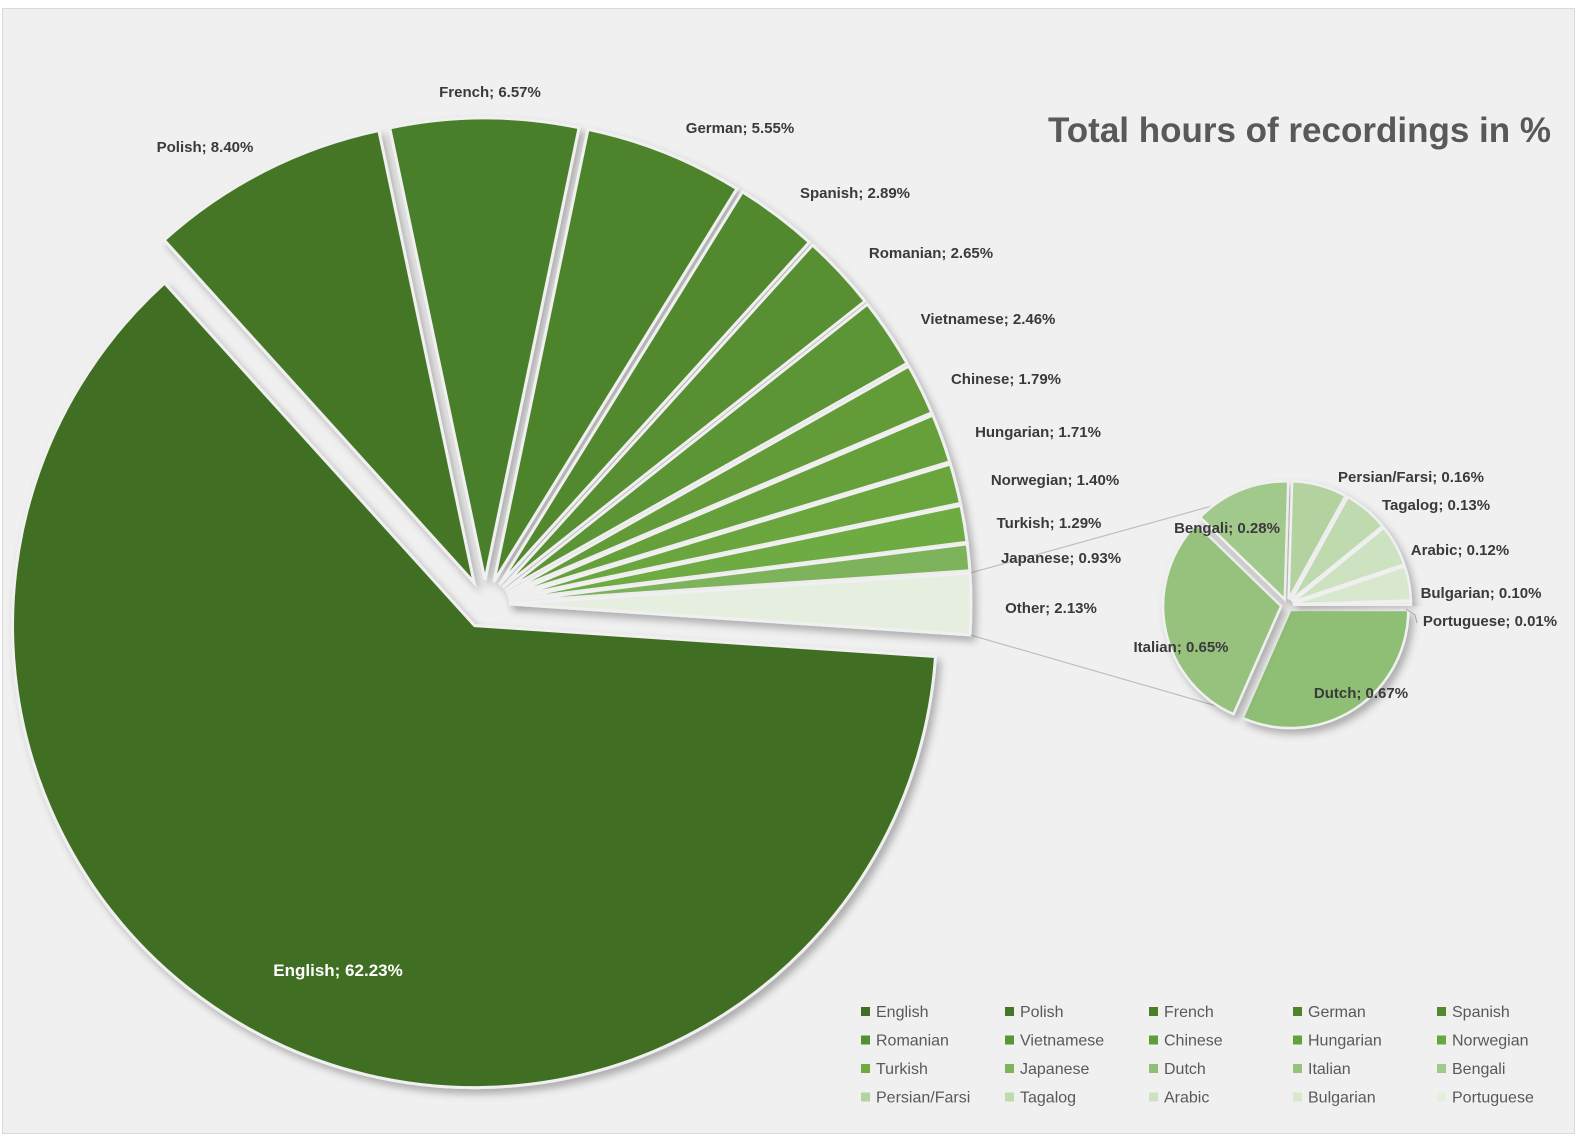 The height and width of the screenshot is (1142, 1577). I want to click on slice-german, so click(615, 355).